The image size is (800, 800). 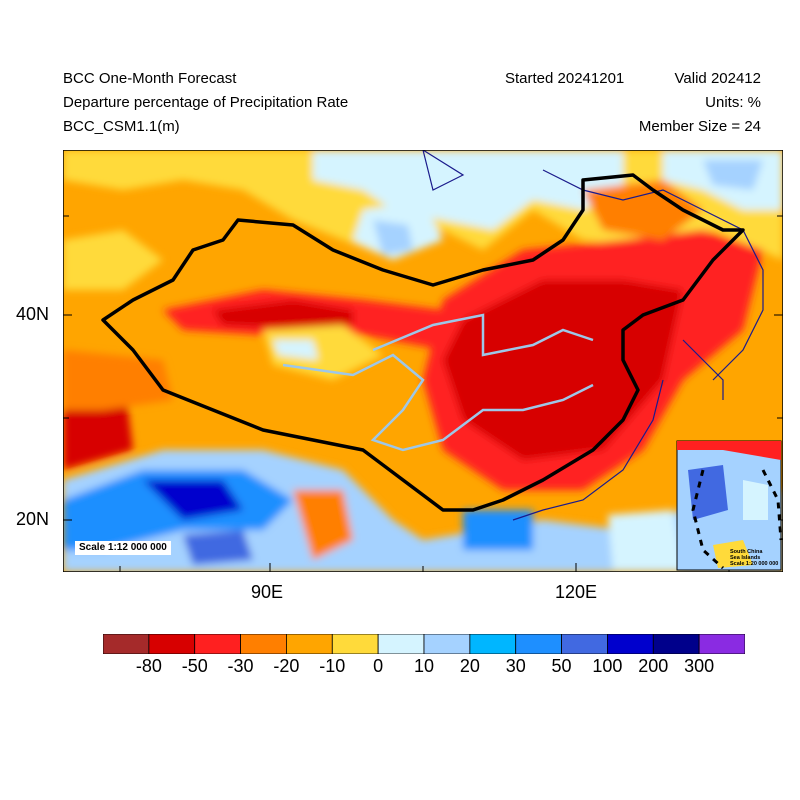 I want to click on colorbar-tick-label: 300, so click(x=699, y=666).